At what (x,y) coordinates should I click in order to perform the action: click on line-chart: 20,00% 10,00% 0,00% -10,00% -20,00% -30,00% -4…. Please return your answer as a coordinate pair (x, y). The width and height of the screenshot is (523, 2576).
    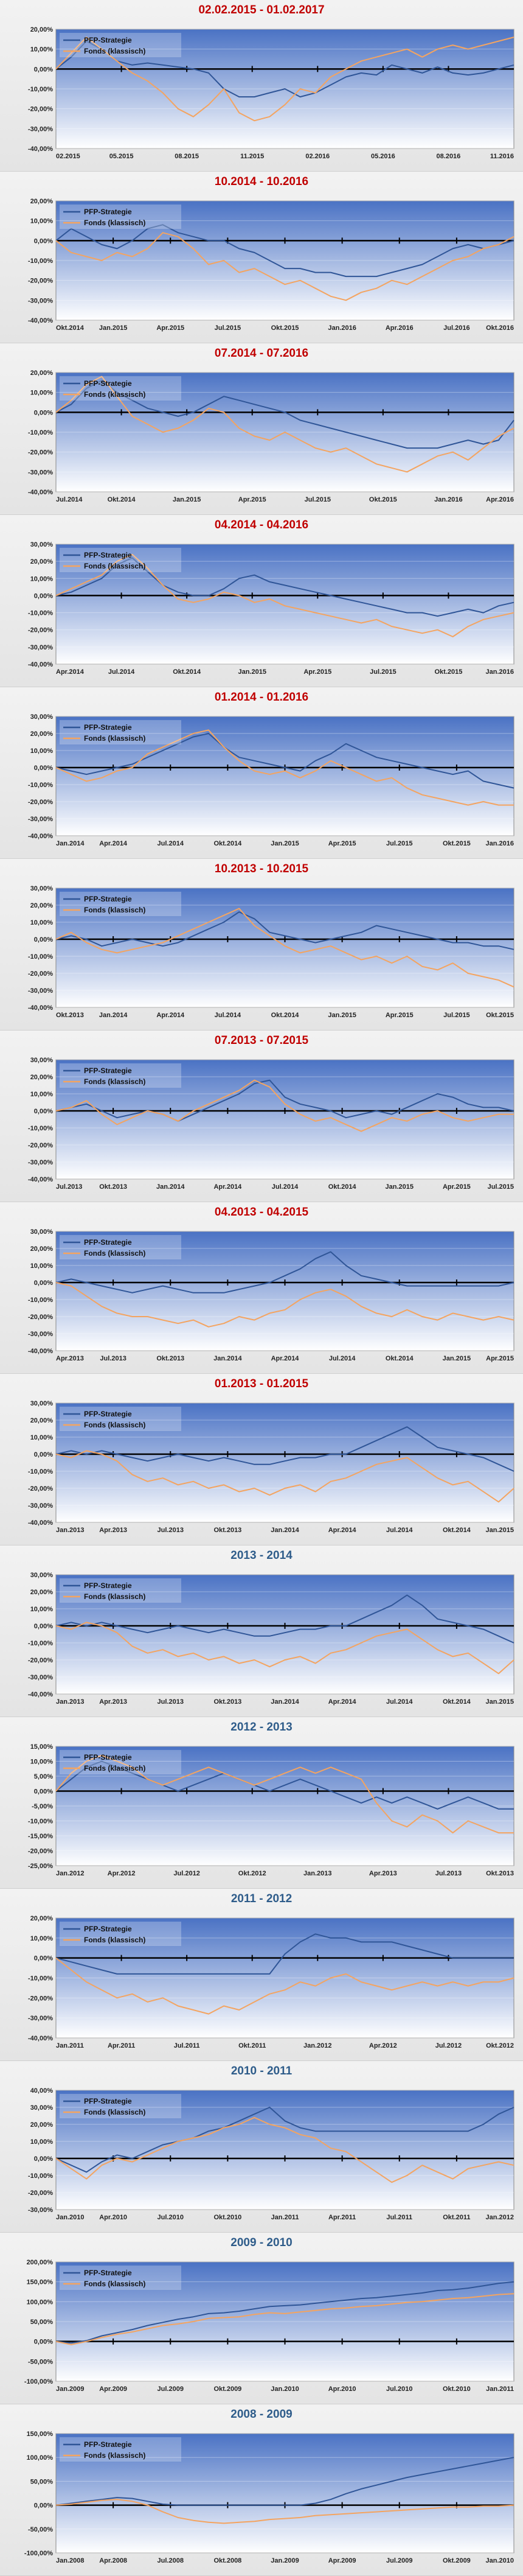
    Looking at the image, I should click on (271, 1982).